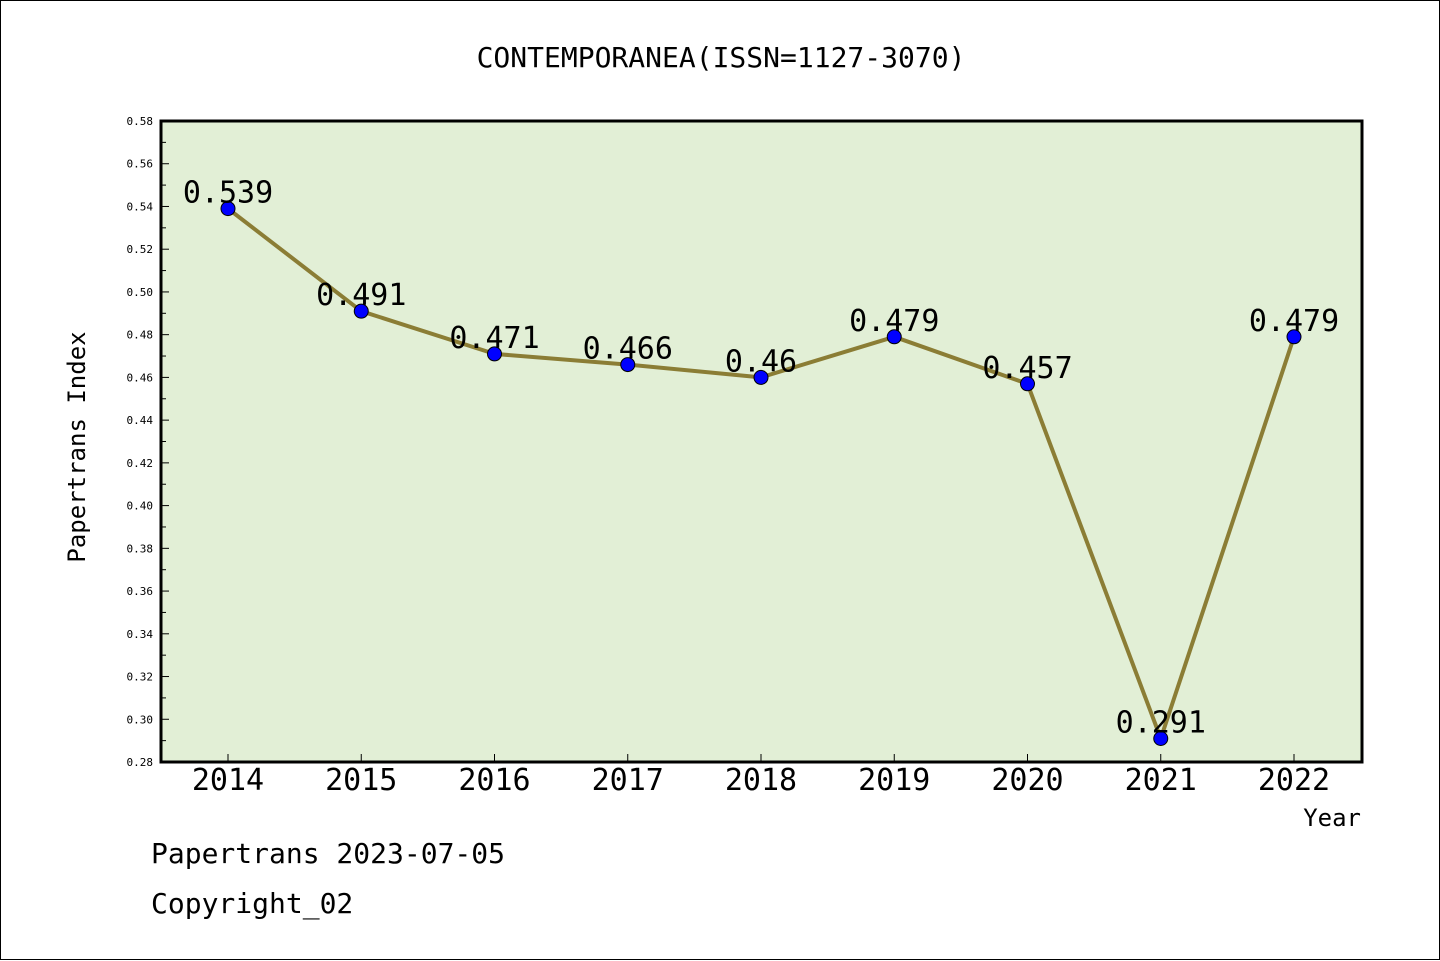  Describe the element at coordinates (328, 853) in the screenshot. I see `footer-date: Papertrans 2023-07-05` at that location.